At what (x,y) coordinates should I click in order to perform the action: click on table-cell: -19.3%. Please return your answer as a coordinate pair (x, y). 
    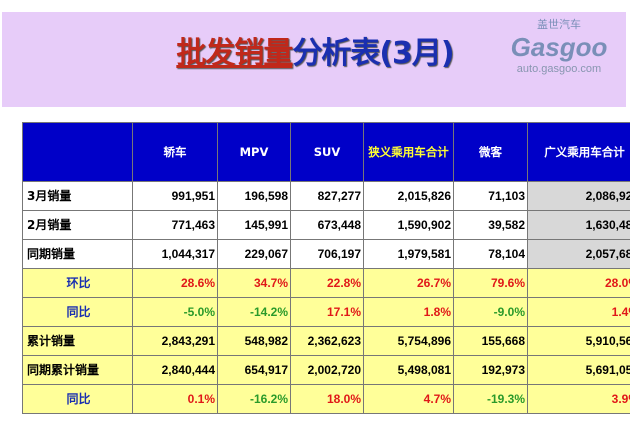
    Looking at the image, I should click on (490, 399).